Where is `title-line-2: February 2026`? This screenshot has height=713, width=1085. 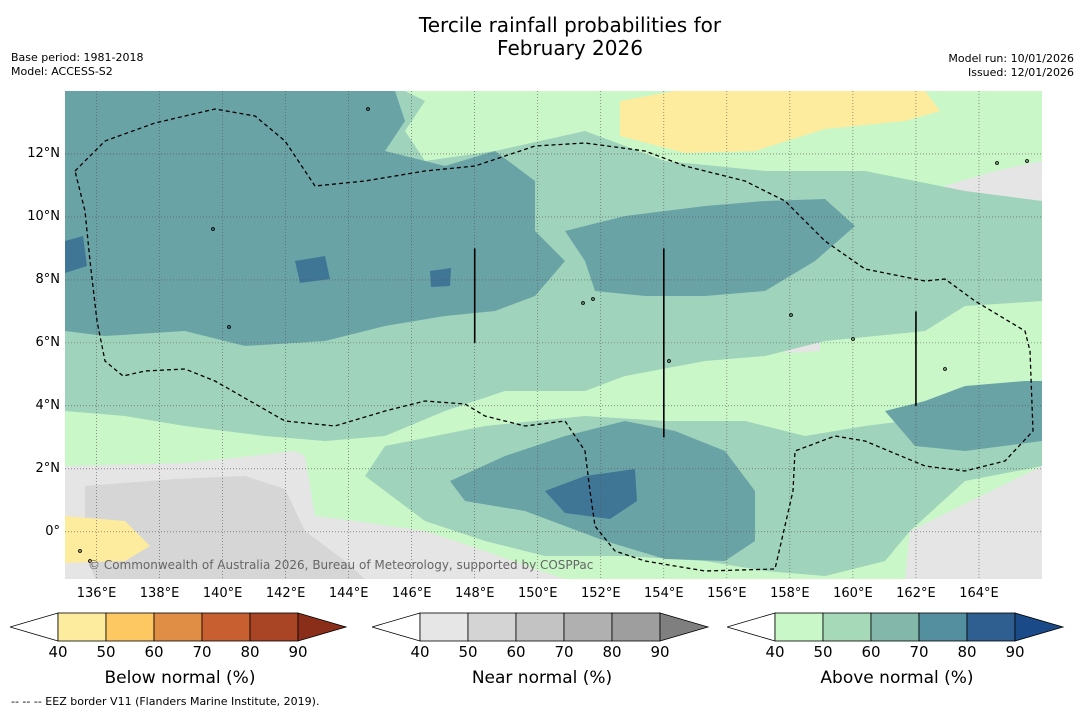 title-line-2: February 2026 is located at coordinates (542, 48).